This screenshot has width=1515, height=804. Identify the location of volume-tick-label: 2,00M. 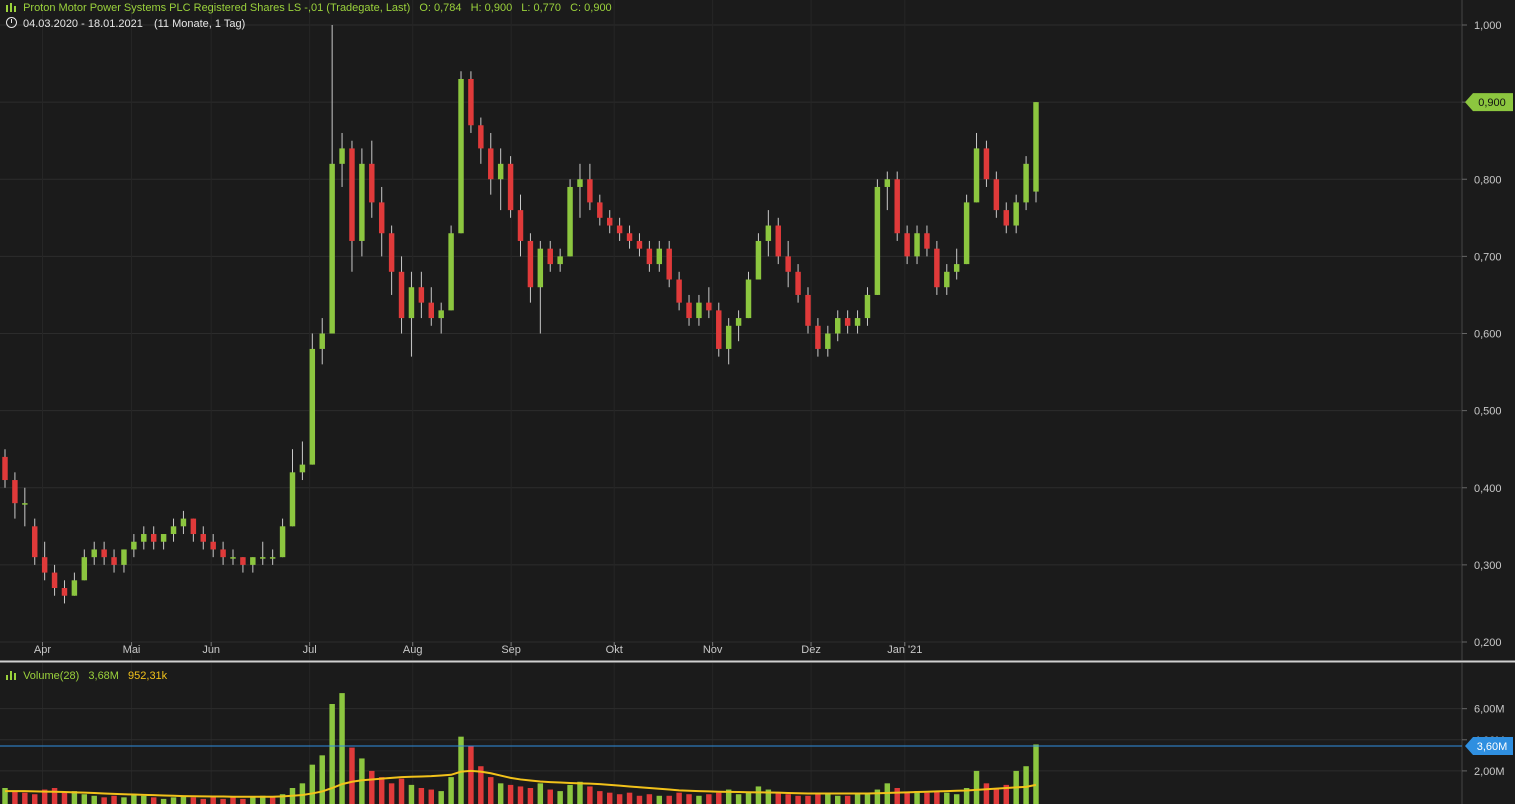
(1489, 772).